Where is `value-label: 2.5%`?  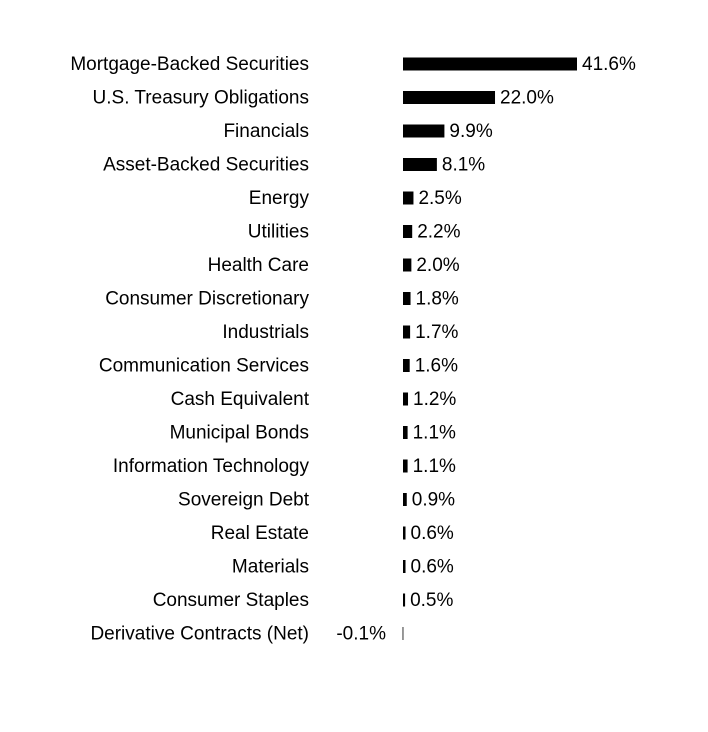
value-label: 2.5% is located at coordinates (439, 198).